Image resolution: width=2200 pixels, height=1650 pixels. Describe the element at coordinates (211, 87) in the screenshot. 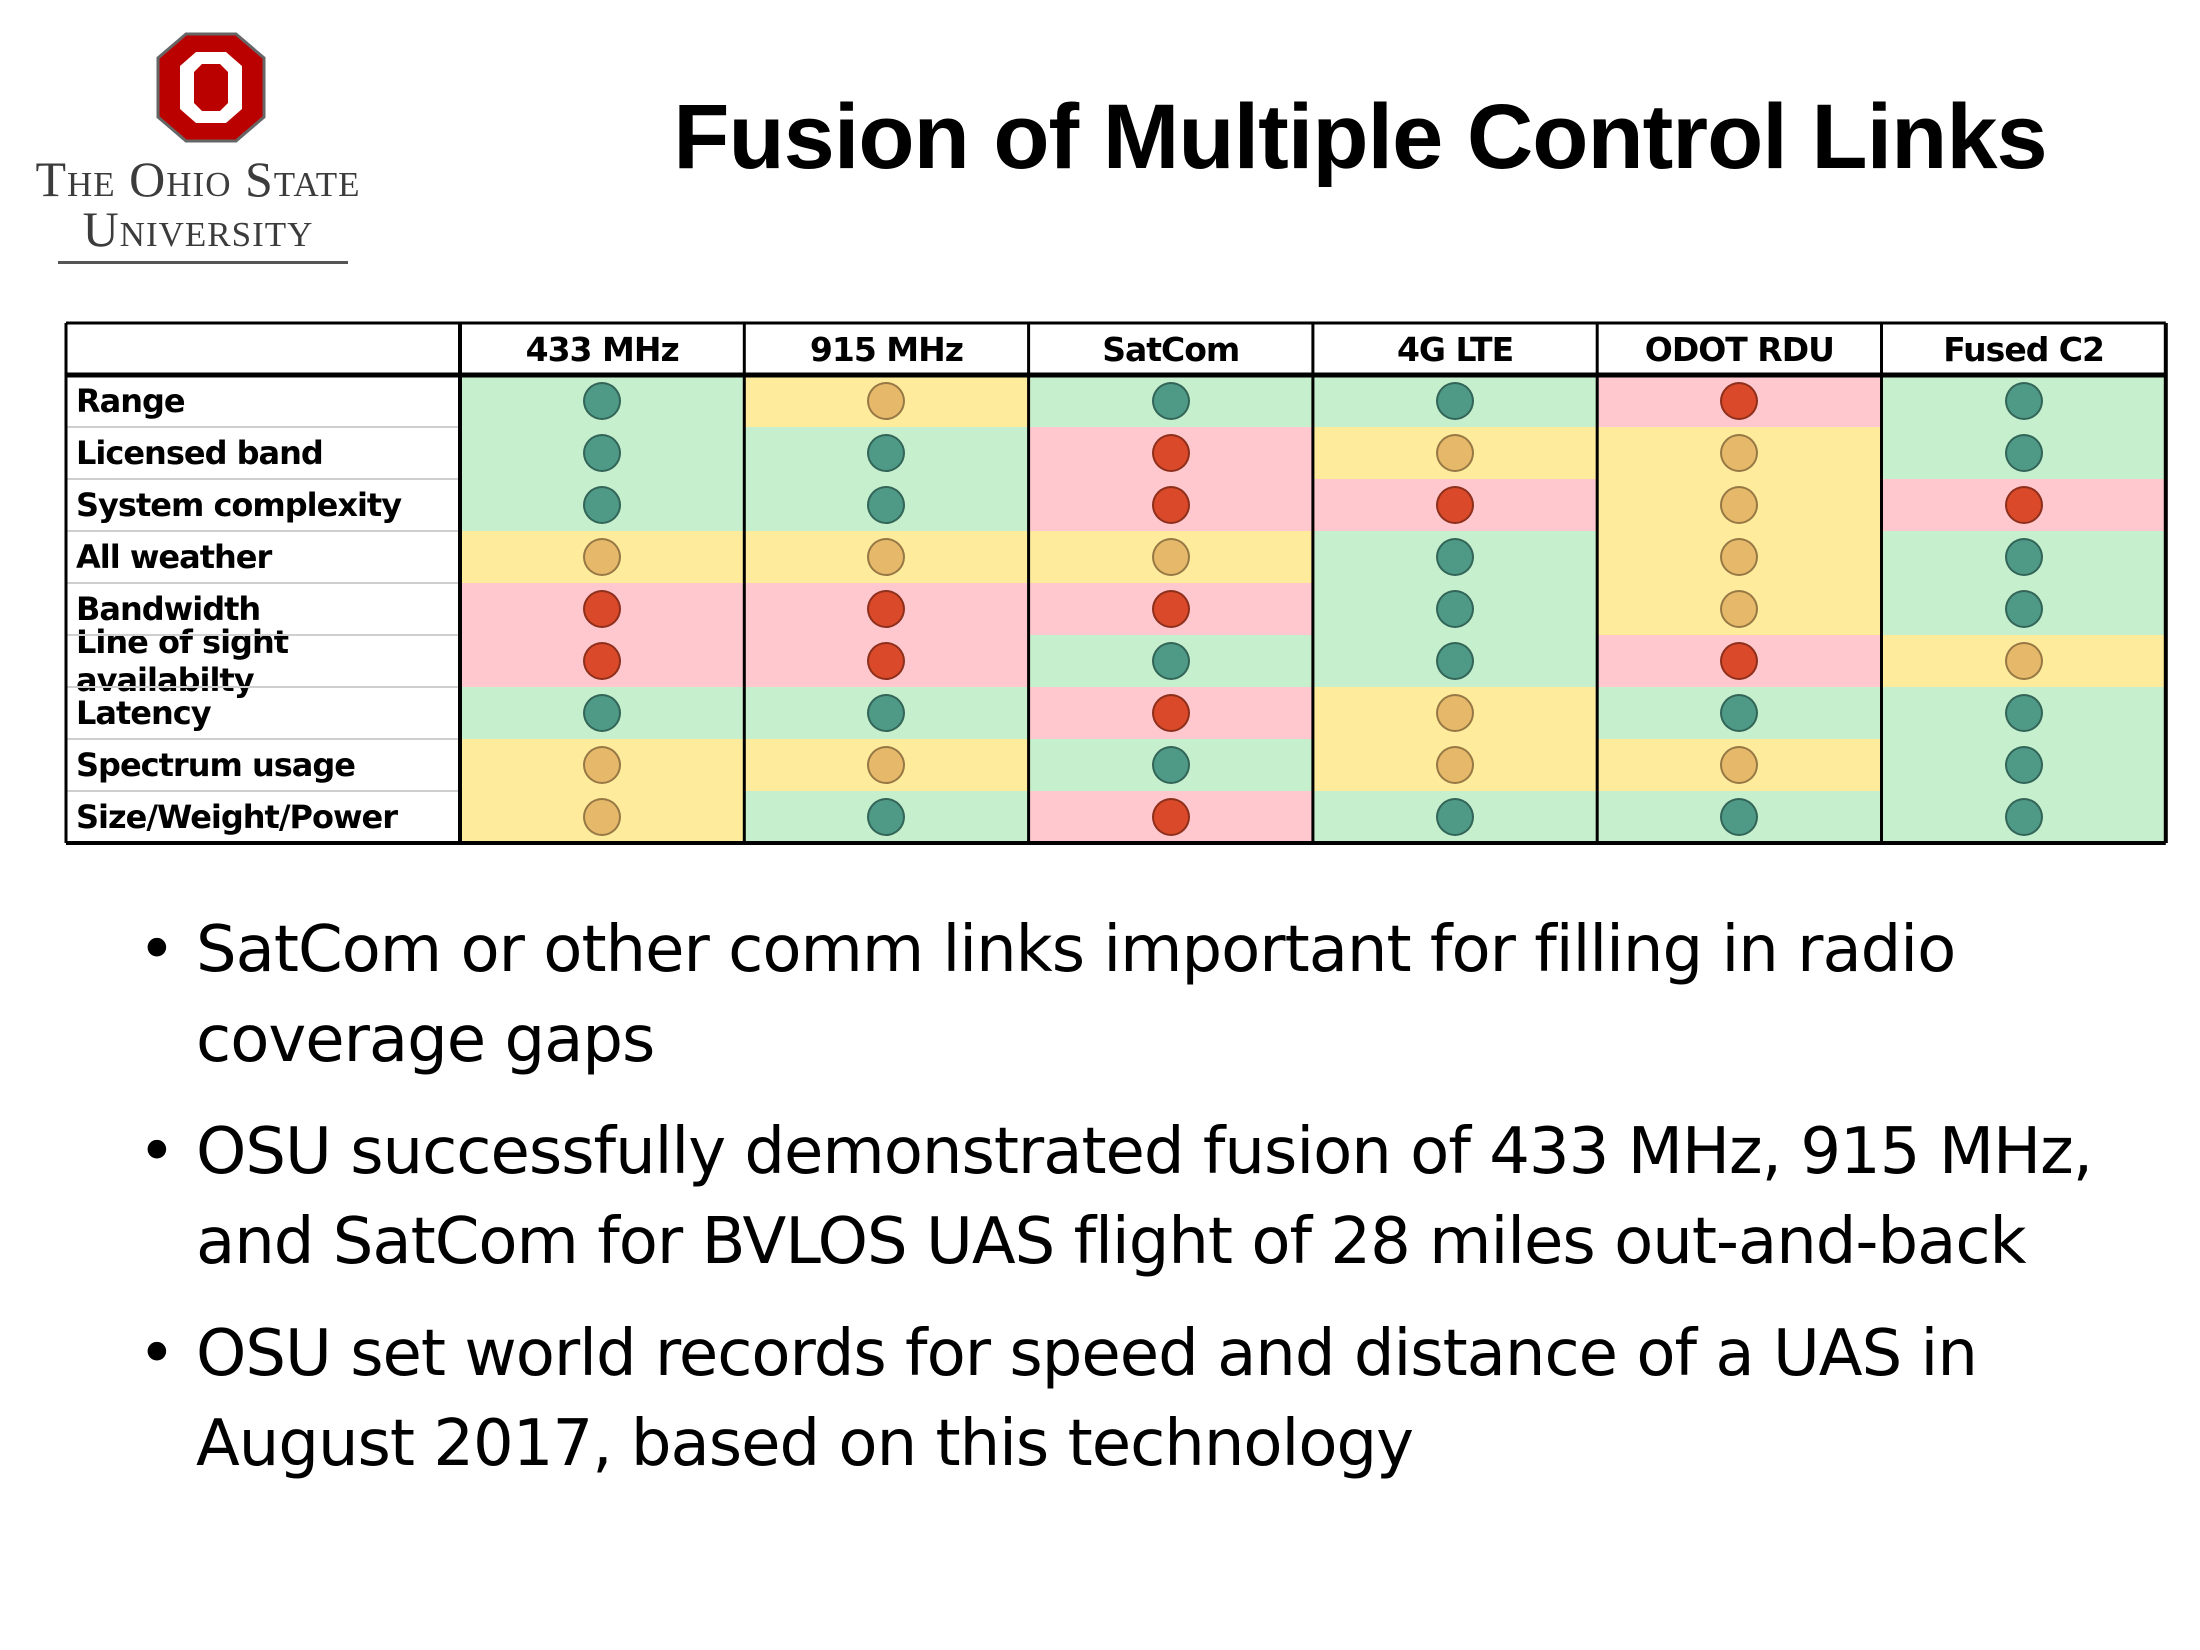

I see `block-o-icon` at that location.